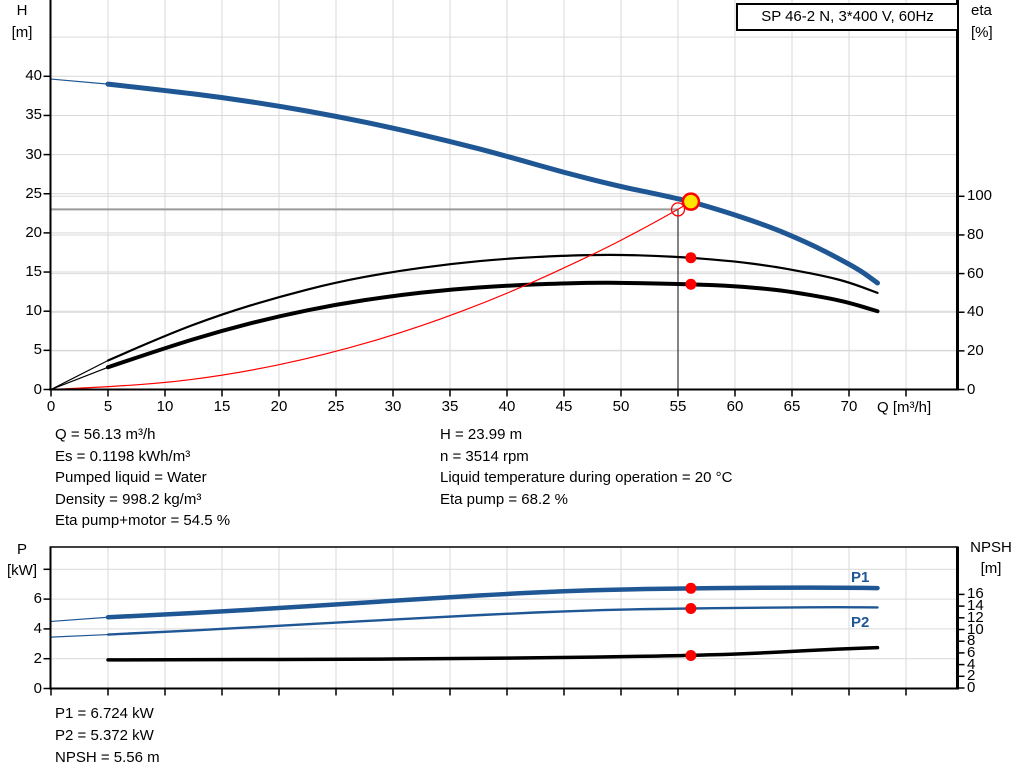 Image resolution: width=1024 pixels, height=781 pixels. I want to click on y-left-tick-label: 30, so click(33, 154).